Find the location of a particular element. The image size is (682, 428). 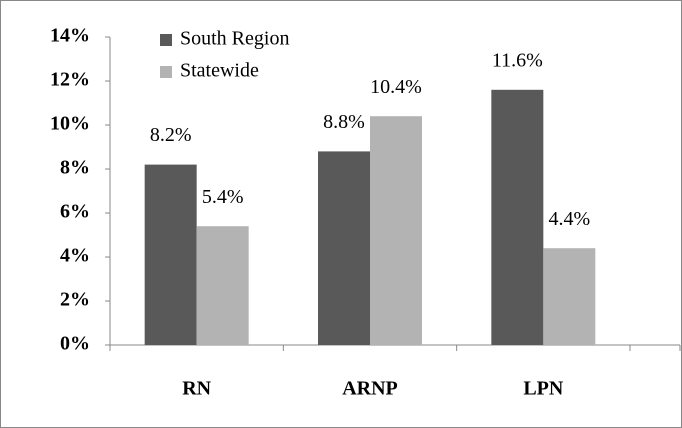

y-tick-label: 10% is located at coordinates (70, 124).